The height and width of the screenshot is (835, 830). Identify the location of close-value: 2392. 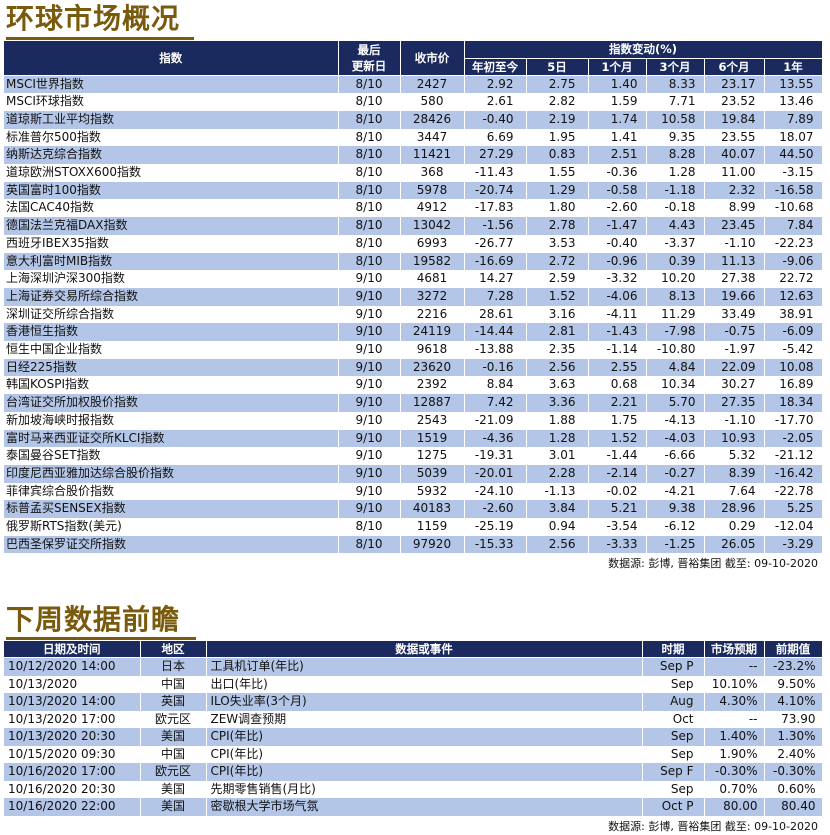
(432, 385).